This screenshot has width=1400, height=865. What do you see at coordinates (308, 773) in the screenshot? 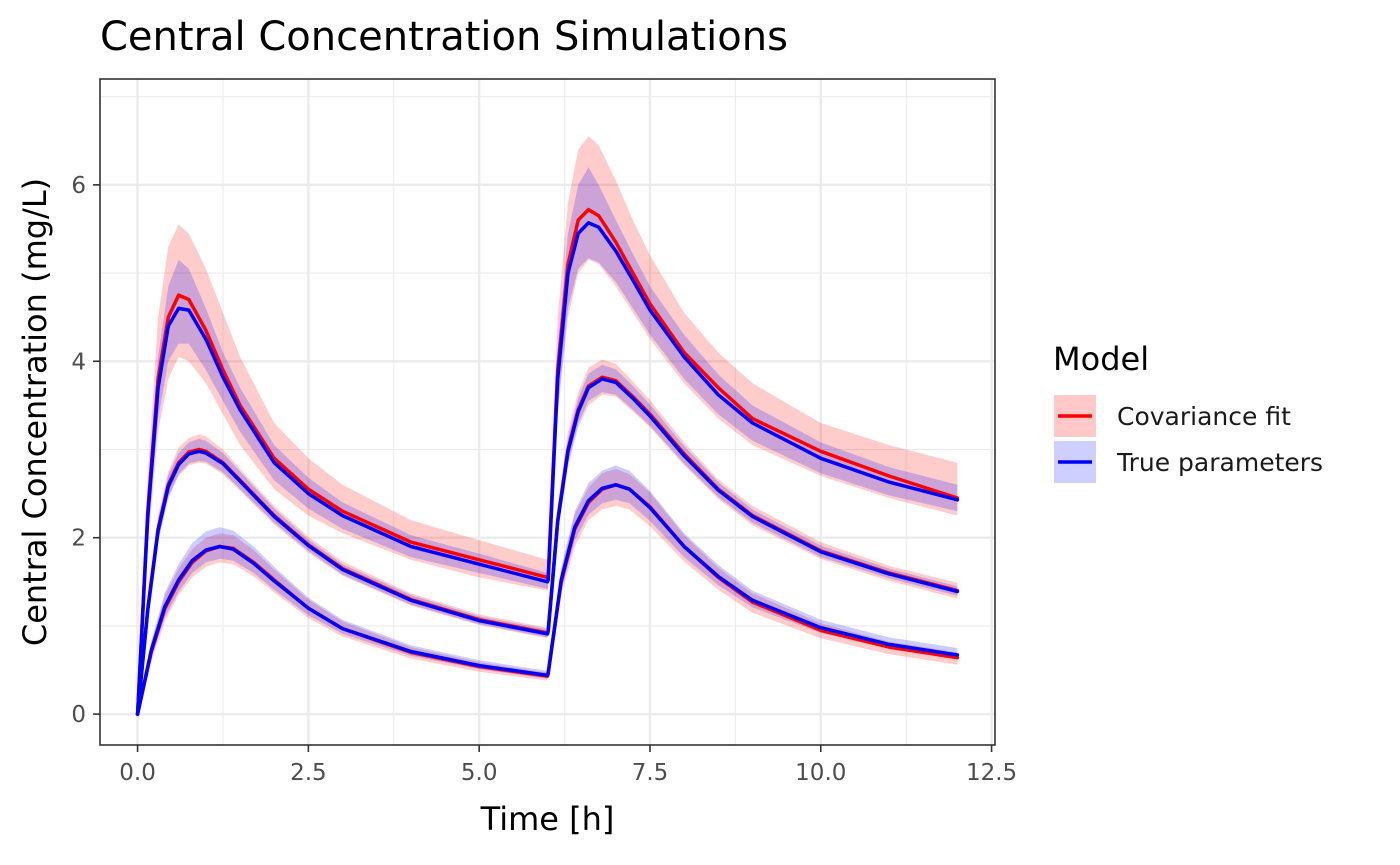
I see `x-tick-label: 2.5` at bounding box center [308, 773].